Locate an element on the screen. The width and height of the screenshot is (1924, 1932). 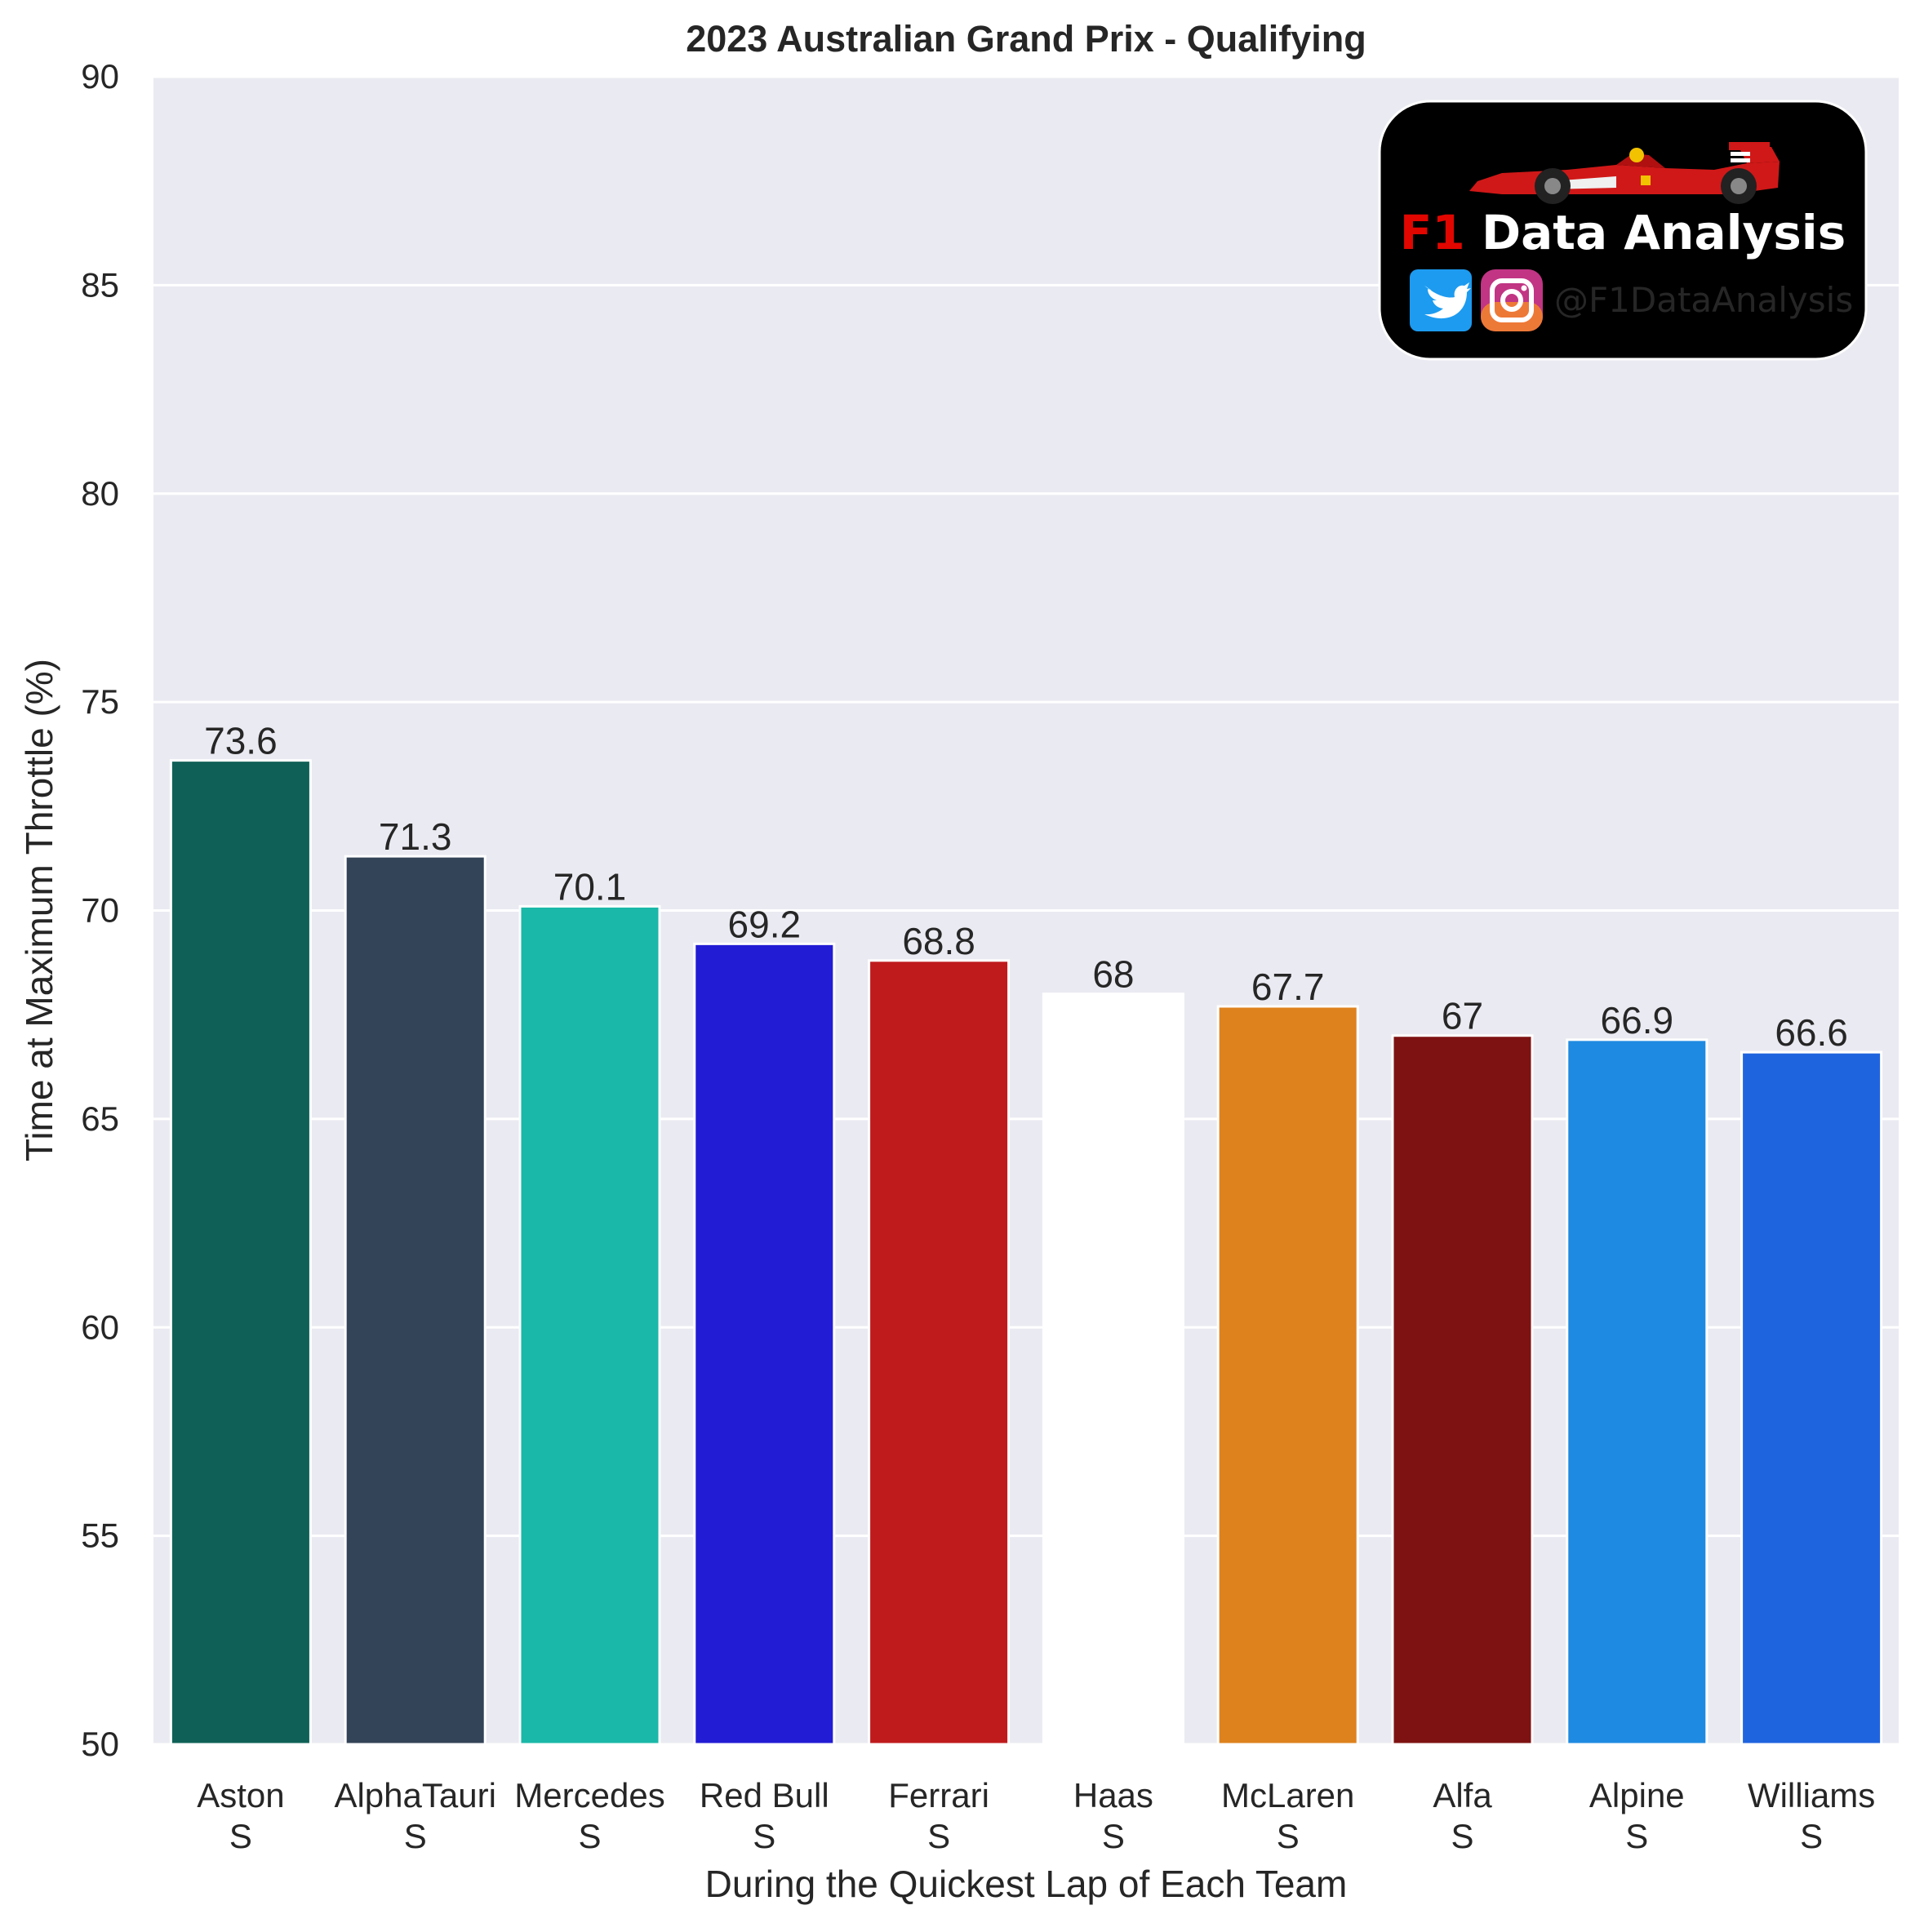
bar-value-label: 73.6 is located at coordinates (241, 741).